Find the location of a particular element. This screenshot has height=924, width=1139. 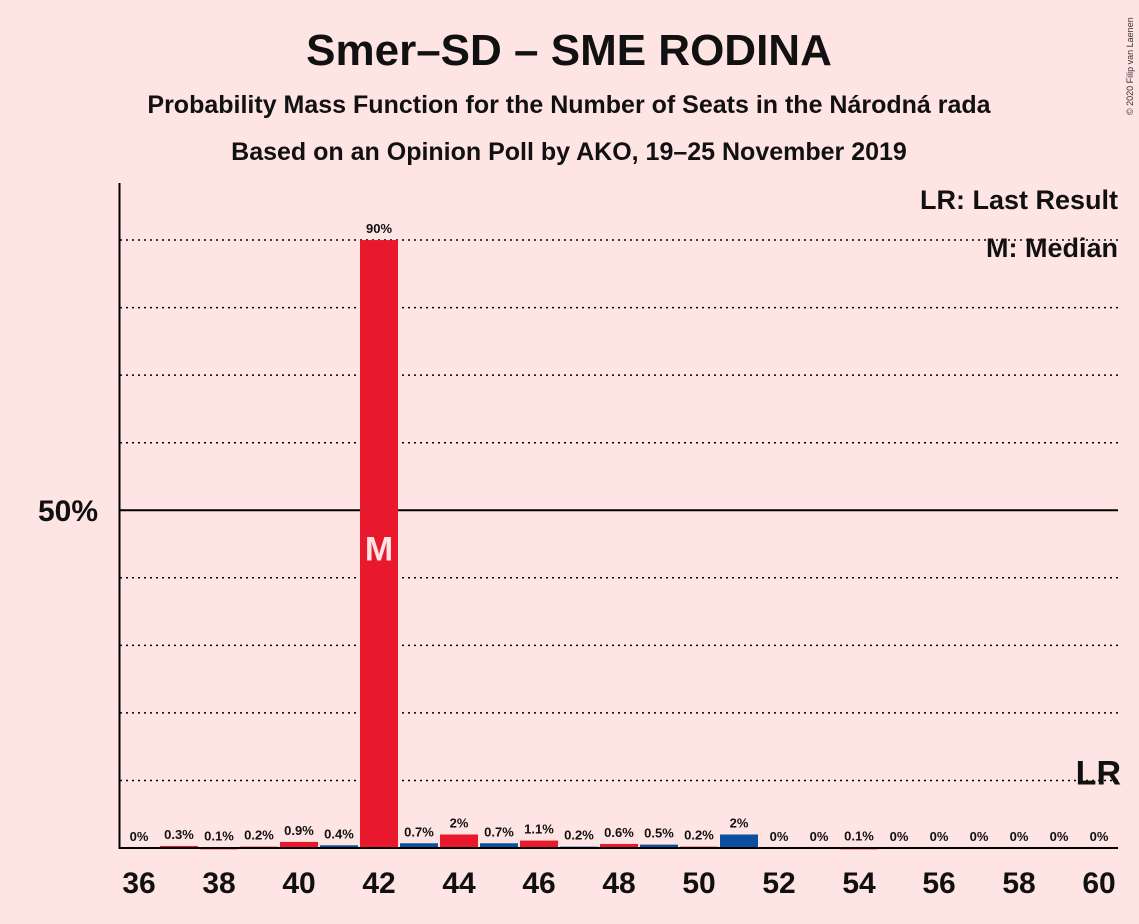

x-tick-label: 60 is located at coordinates (1098, 883).